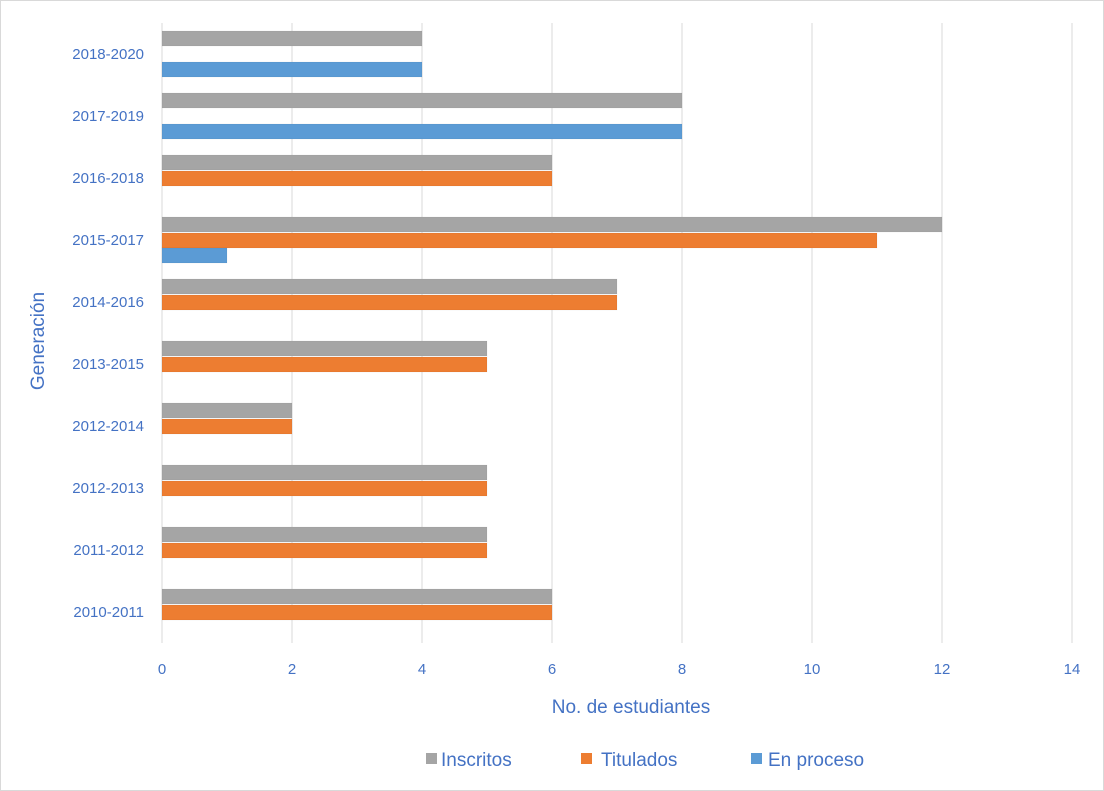  What do you see at coordinates (682, 669) in the screenshot?
I see `x-tick-label: 8` at bounding box center [682, 669].